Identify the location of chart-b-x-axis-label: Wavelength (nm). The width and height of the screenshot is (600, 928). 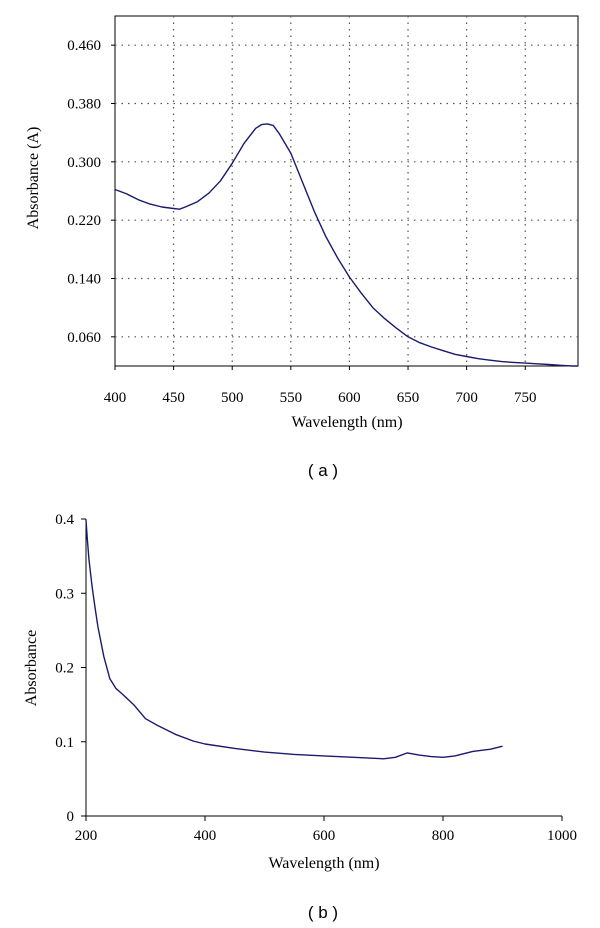
(323, 863).